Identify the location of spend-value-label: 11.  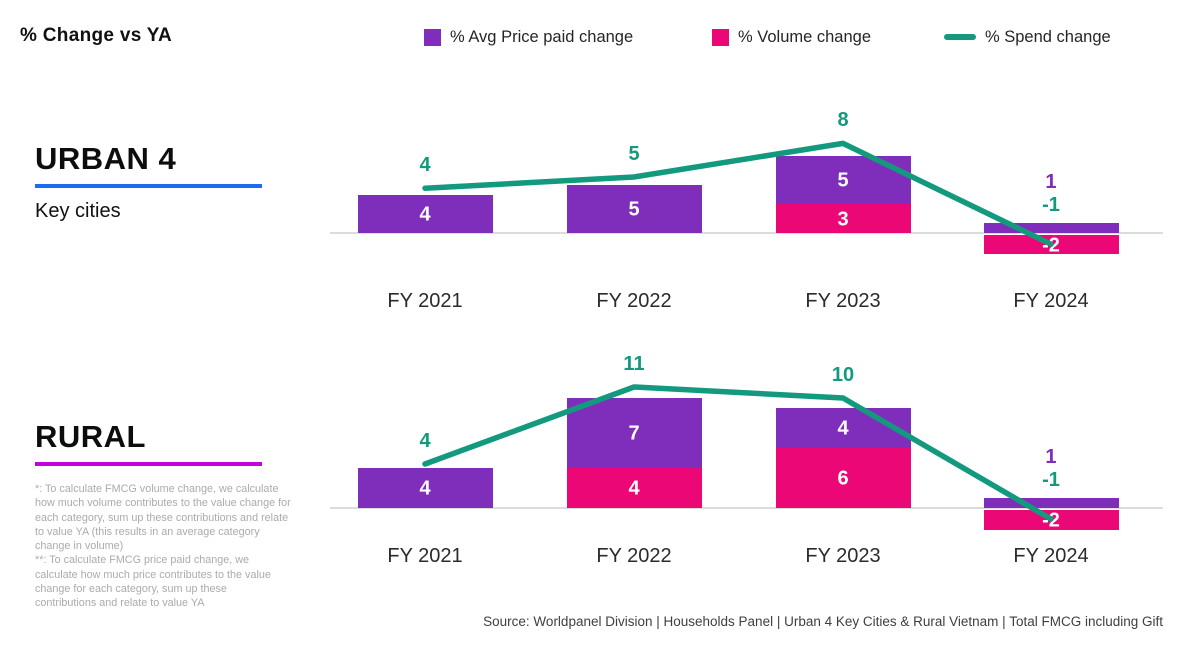
(634, 364).